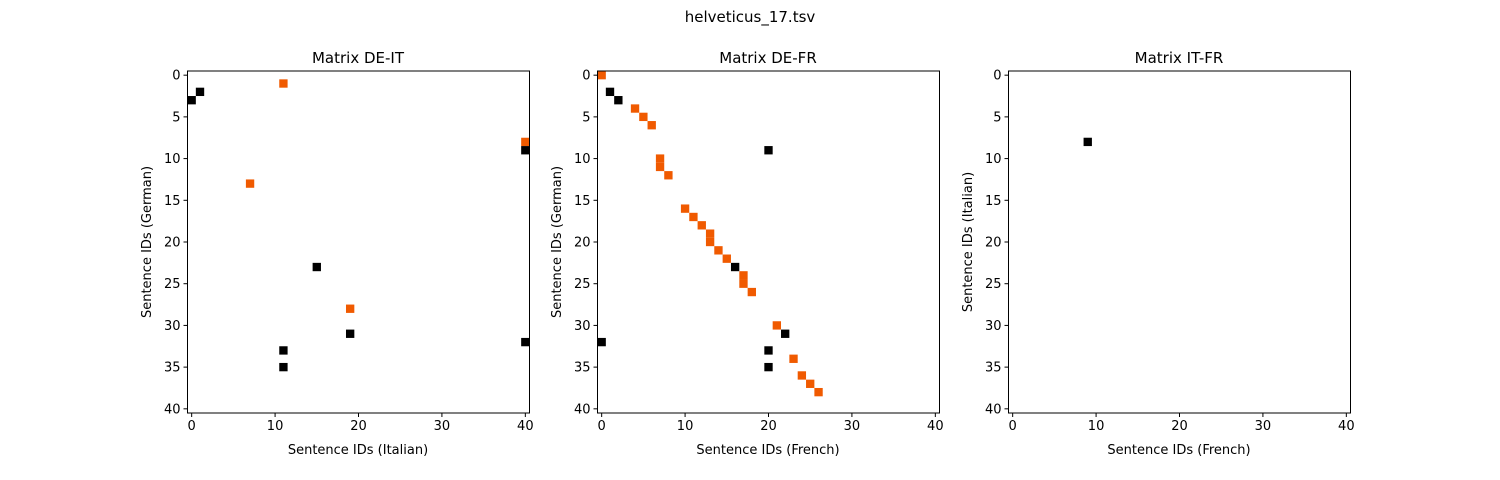 The width and height of the screenshot is (1500, 480). What do you see at coordinates (768, 58) in the screenshot?
I see `panel-title: Matrix DE-FR` at bounding box center [768, 58].